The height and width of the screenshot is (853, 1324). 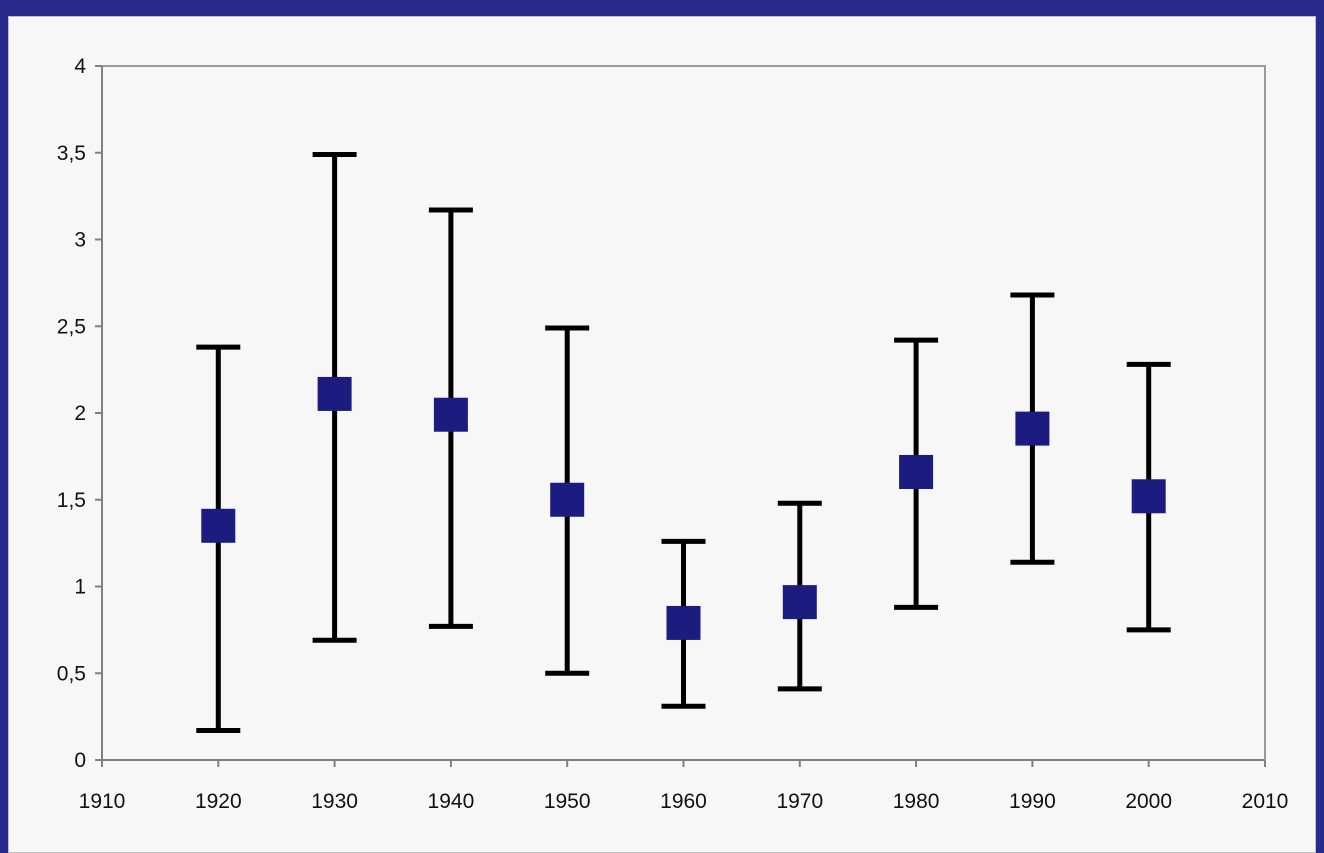 What do you see at coordinates (799, 801) in the screenshot?
I see `x-tick-label: 1970` at bounding box center [799, 801].